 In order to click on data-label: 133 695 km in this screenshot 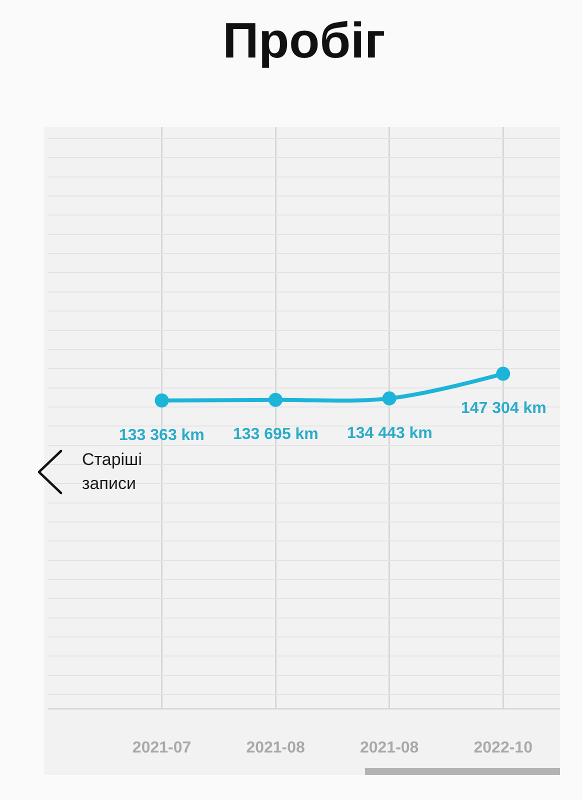, I will do `click(275, 434)`.